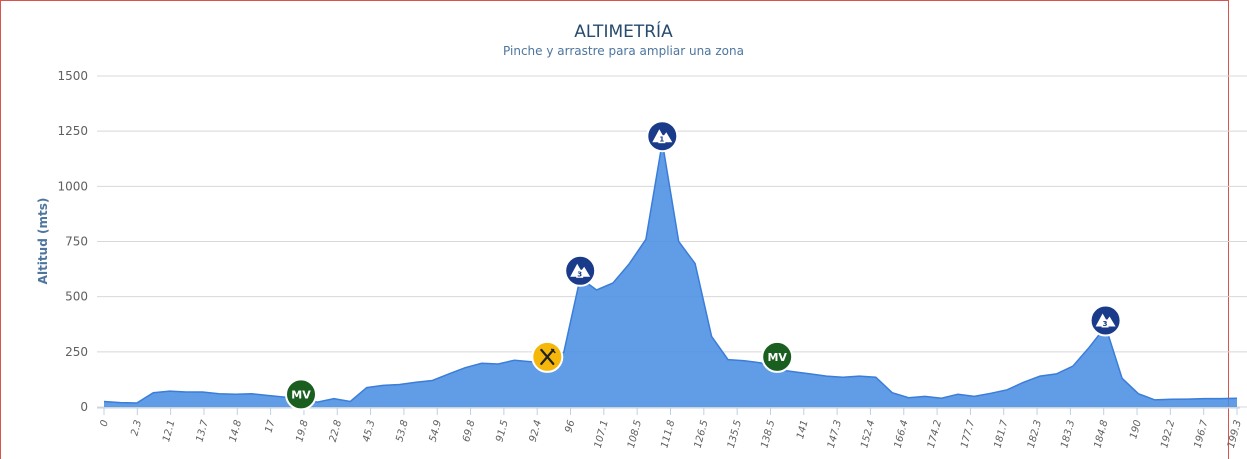  I want to click on y-tick-label: 750, so click(76, 242).